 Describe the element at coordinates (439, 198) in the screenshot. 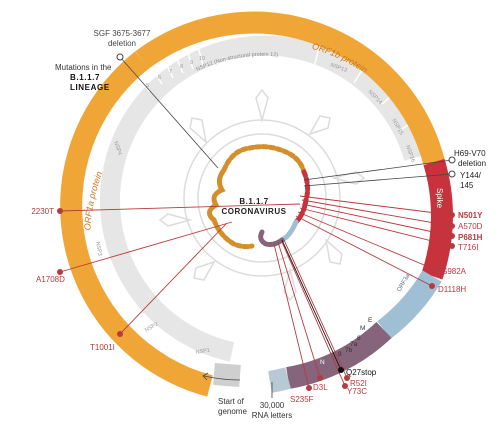

I see `spike-label: Spike` at that location.